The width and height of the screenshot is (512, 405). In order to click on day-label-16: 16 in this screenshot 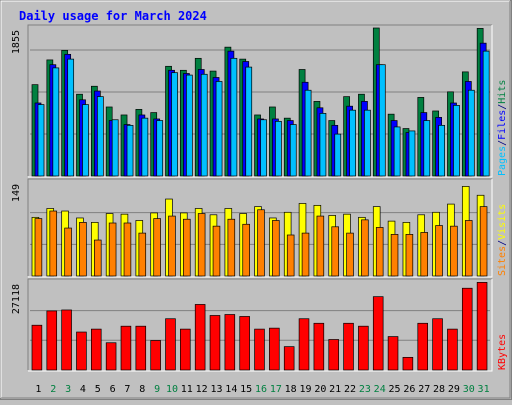, I will do `click(261, 389)`.